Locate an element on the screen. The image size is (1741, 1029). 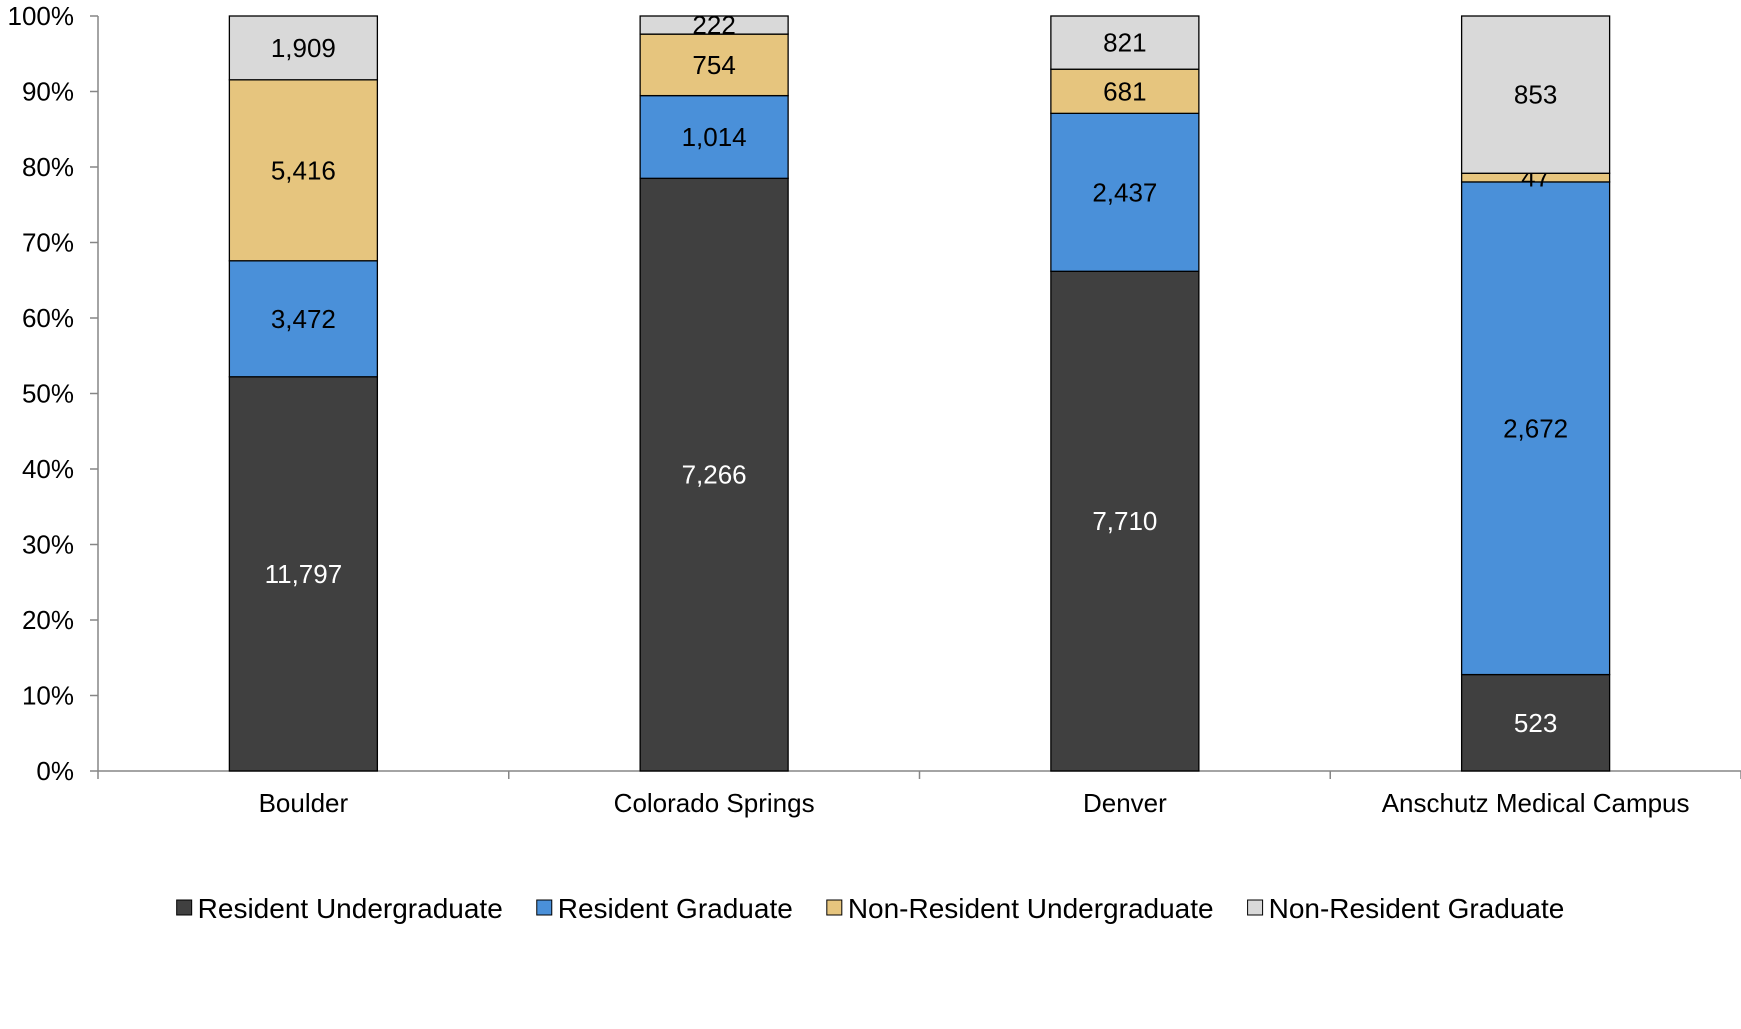
legend-item: Non-Resident Graduate is located at coordinates (1406, 908).